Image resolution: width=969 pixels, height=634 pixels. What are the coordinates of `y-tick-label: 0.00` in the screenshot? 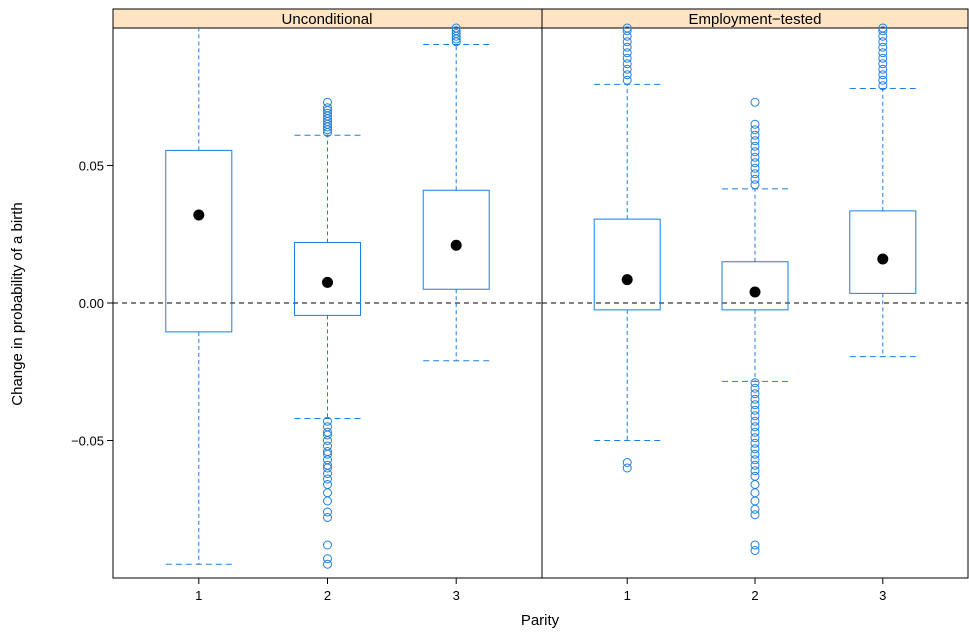 It's located at (91, 303).